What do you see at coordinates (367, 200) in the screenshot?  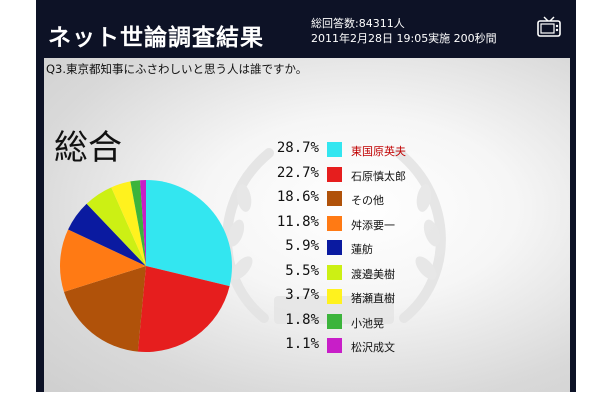 I see `legend-label: その他` at bounding box center [367, 200].